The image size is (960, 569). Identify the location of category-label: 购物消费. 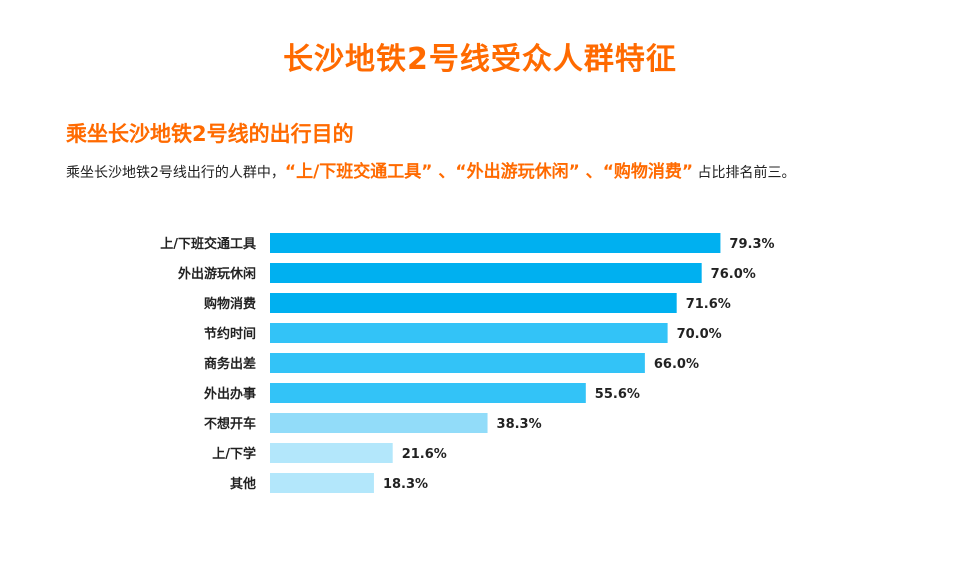
(230, 304).